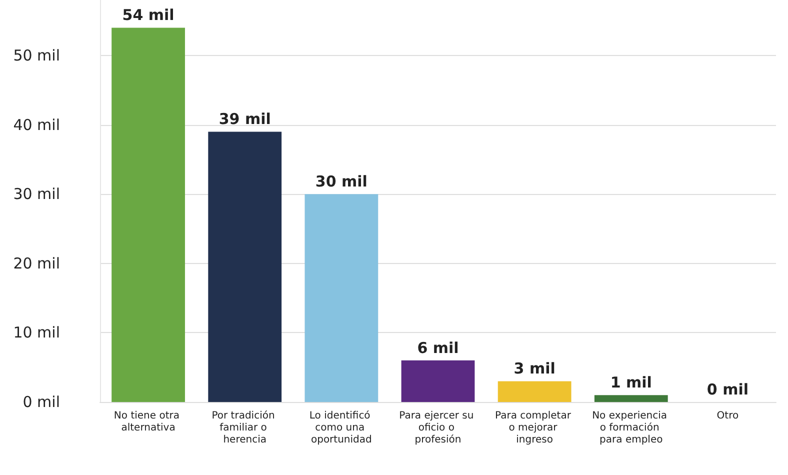 The height and width of the screenshot is (475, 788). Describe the element at coordinates (341, 428) in the screenshot. I see `x-tick-label: Lo identificó como una oportunidad` at that location.